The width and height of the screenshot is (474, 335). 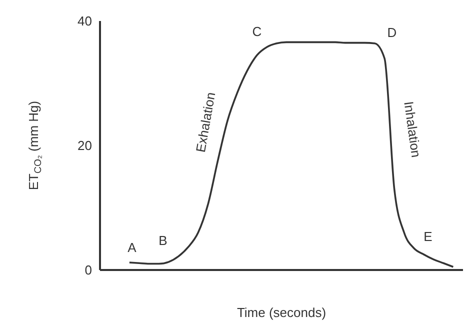 I want to click on y-tick-label: 0, so click(x=88, y=270).